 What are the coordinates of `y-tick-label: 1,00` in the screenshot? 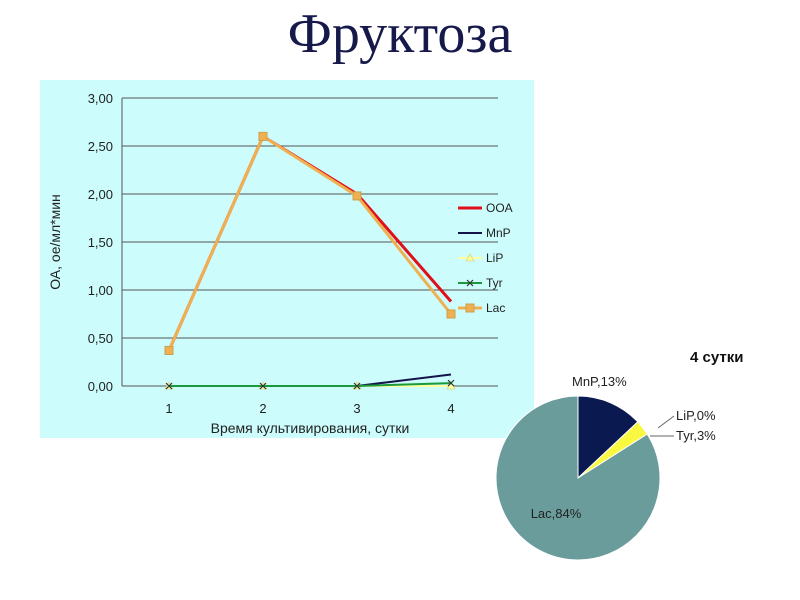 It's located at (100, 290).